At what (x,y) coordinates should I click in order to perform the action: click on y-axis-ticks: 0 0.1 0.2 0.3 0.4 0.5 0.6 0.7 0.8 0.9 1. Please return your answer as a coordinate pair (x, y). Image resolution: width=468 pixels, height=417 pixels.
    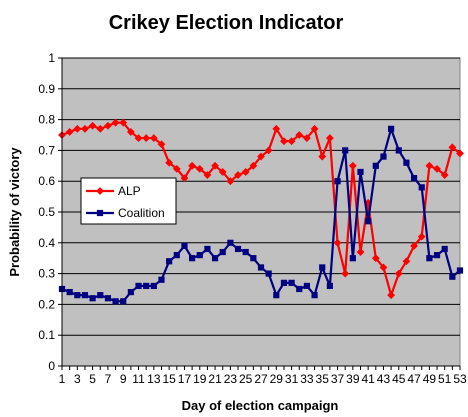
    Looking at the image, I should click on (50, 212).